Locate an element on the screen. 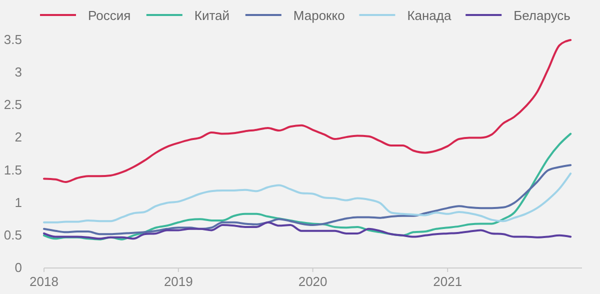  x-tick-label: 2019 is located at coordinates (178, 281).